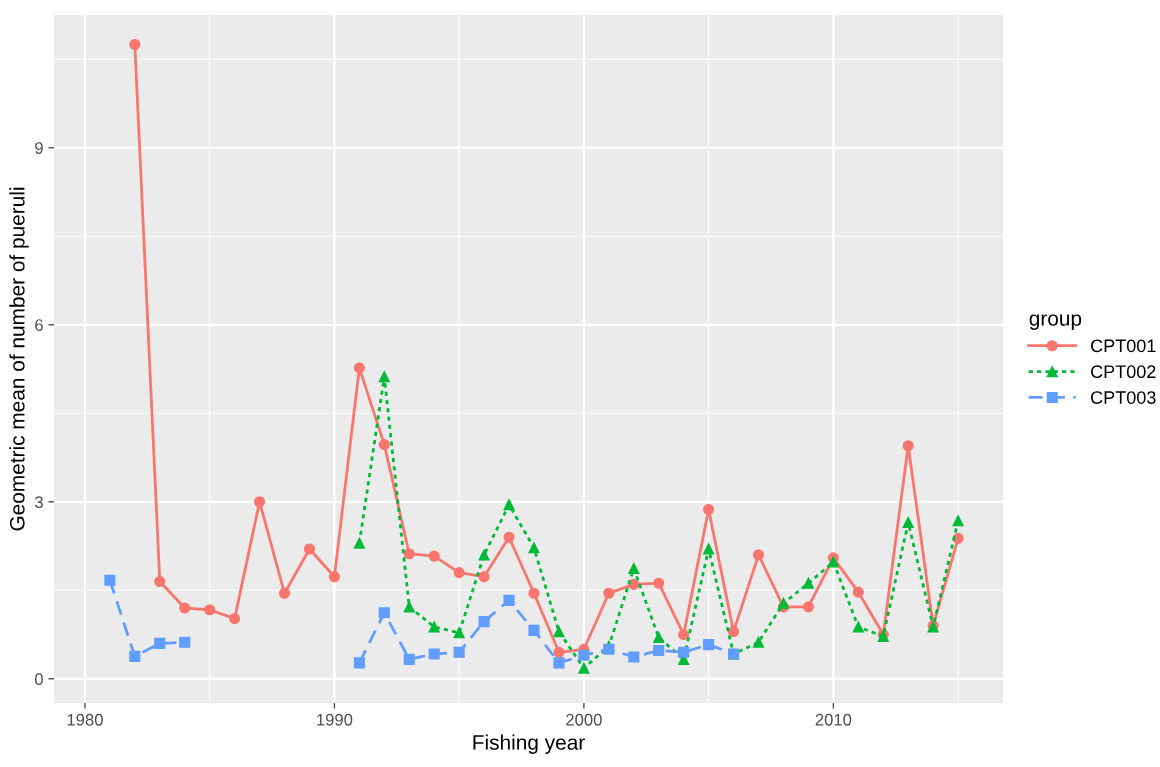 The width and height of the screenshot is (1160, 767). What do you see at coordinates (1123, 346) in the screenshot?
I see `legend-label: CPT001` at bounding box center [1123, 346].